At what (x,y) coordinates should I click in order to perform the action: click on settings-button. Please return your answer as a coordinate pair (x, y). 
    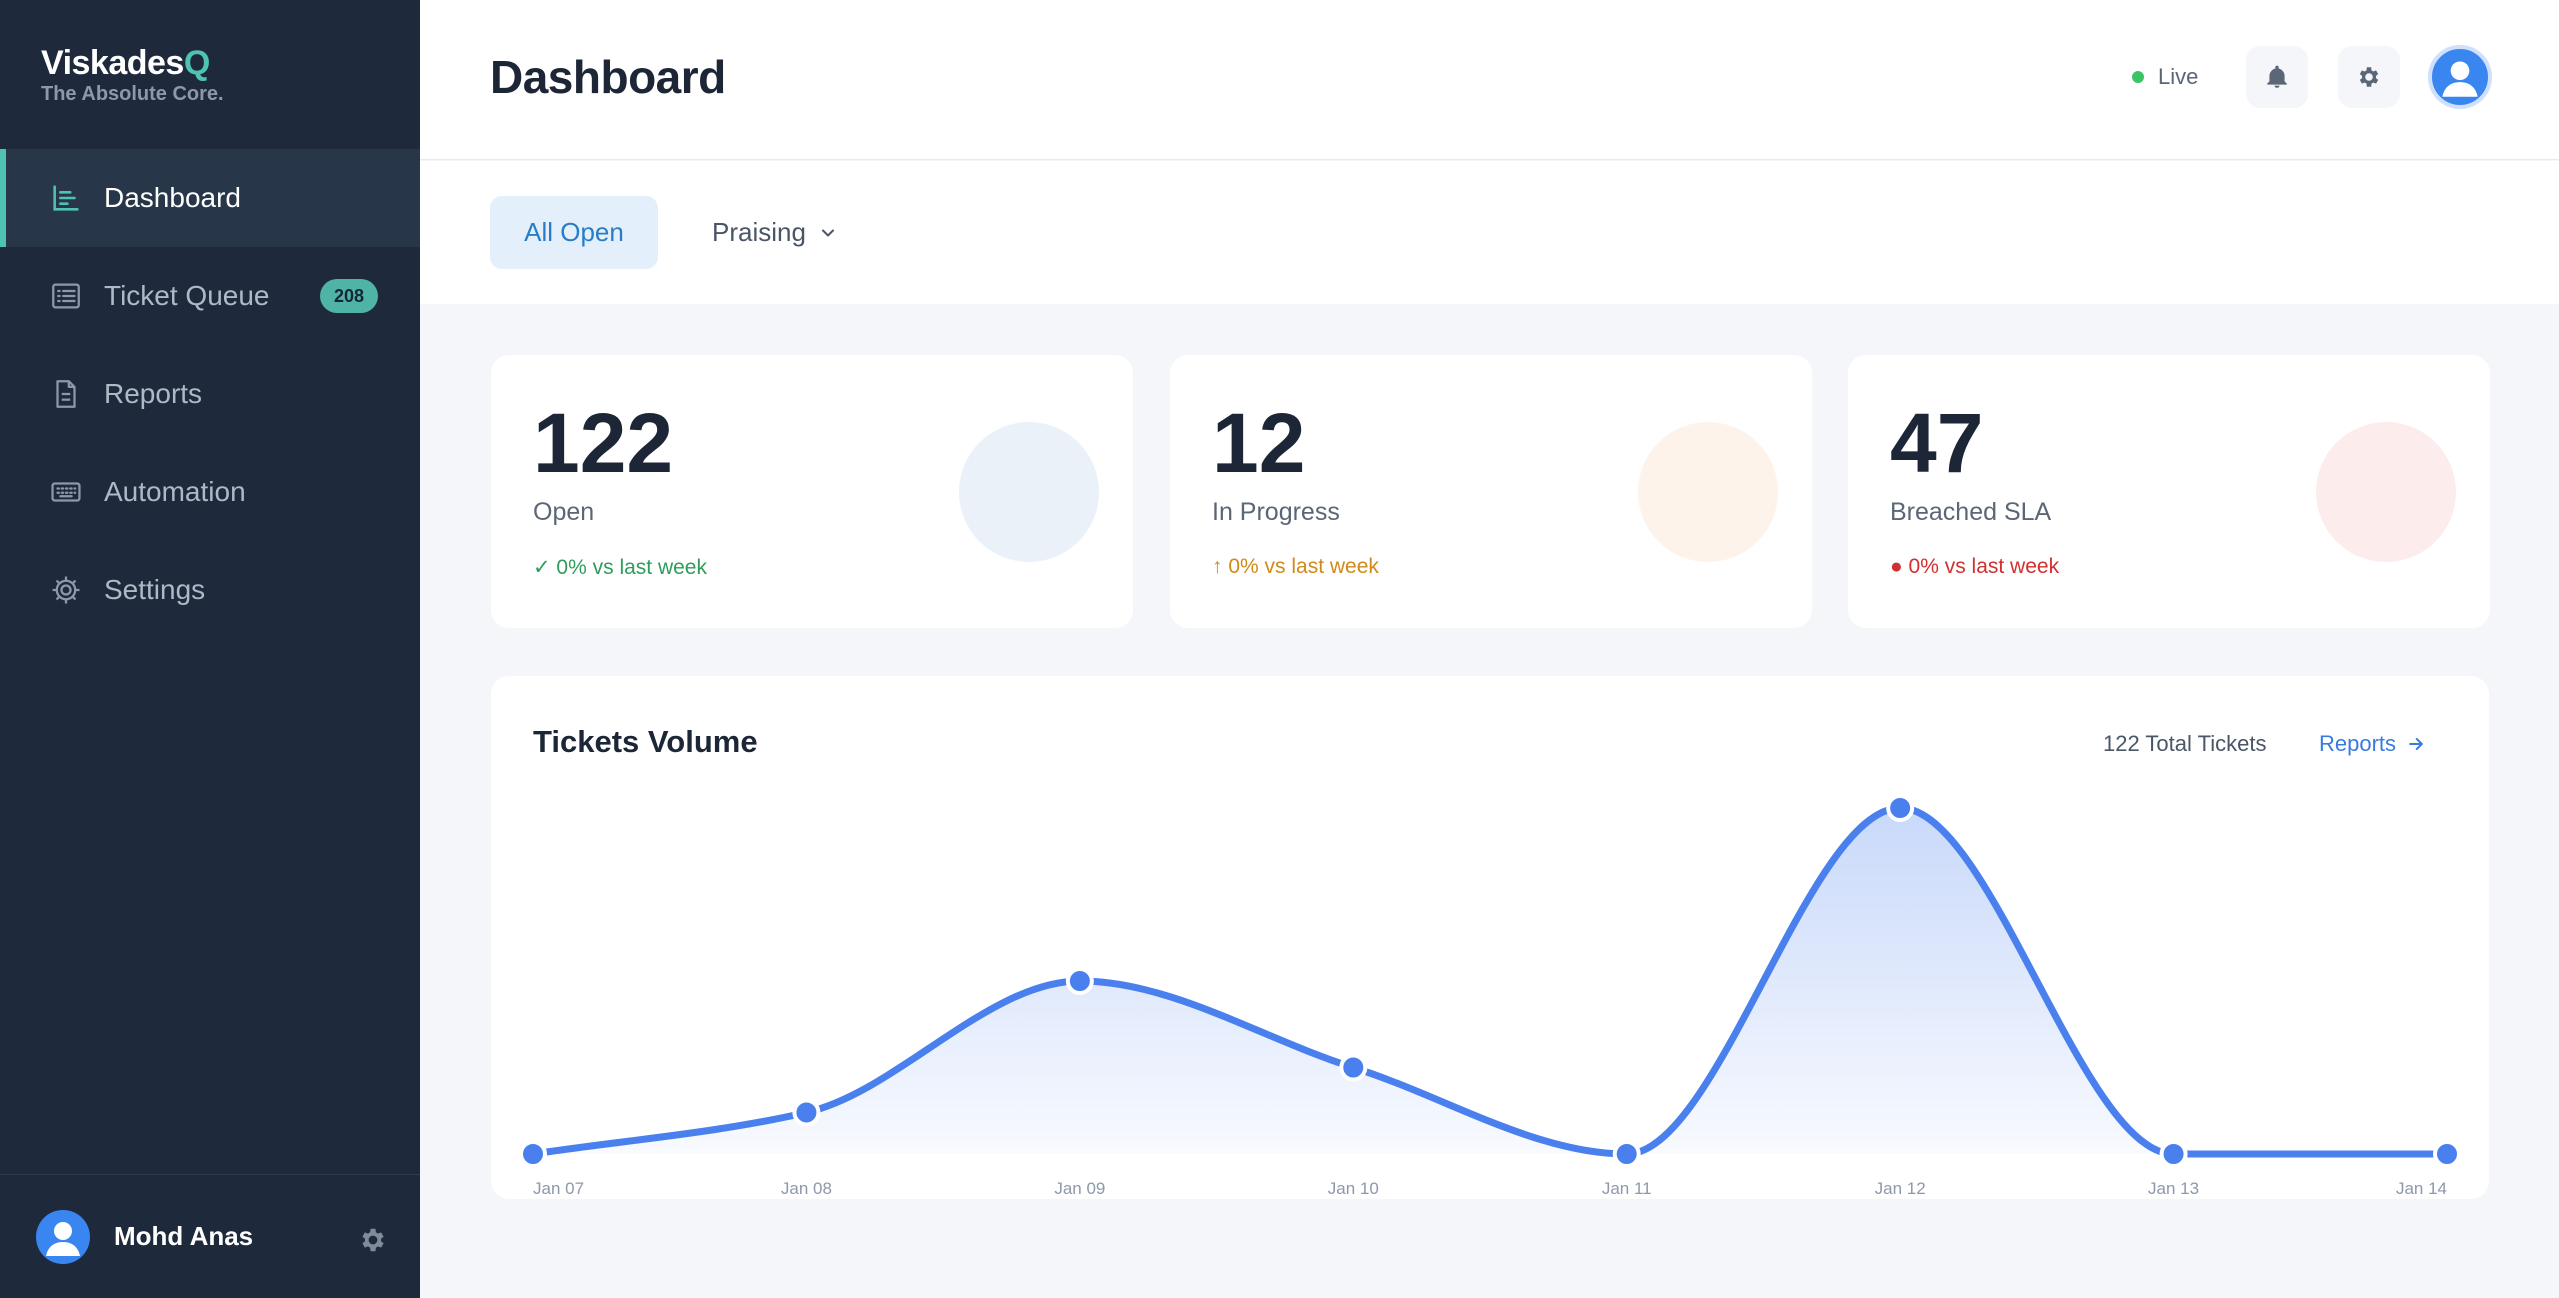
    Looking at the image, I should click on (2369, 77).